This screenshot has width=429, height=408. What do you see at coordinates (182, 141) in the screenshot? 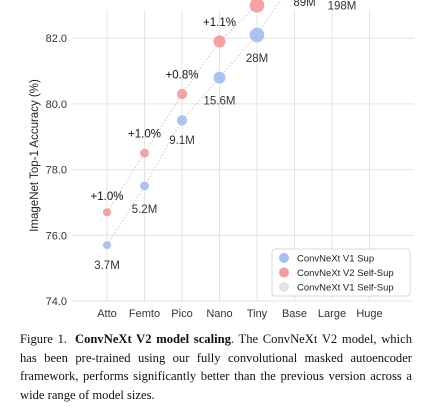
I see `param-count-label: 9.1M` at bounding box center [182, 141].